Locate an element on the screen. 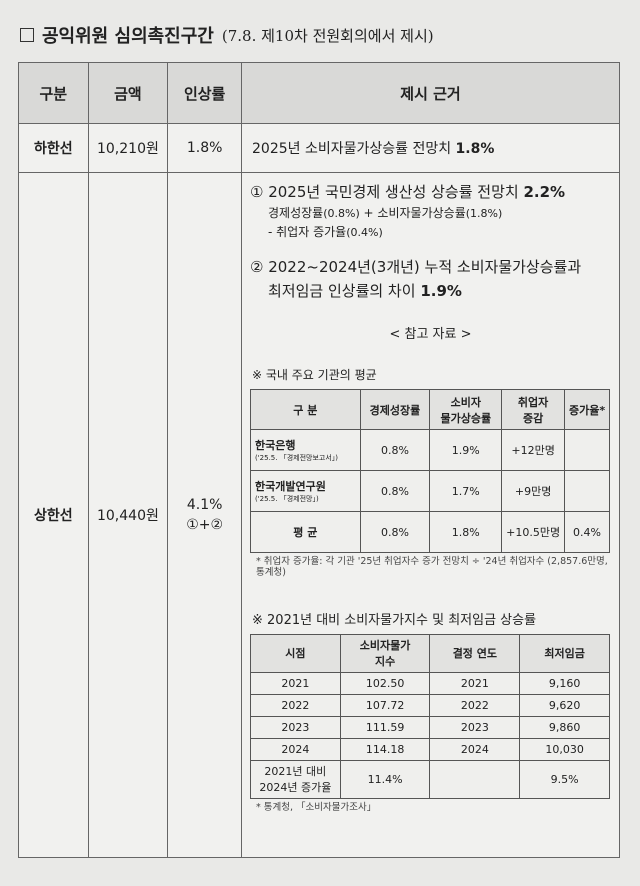 This screenshot has width=640, height=886. table-row: 한국개발연구원 ('25.5. 「경제전망」) 0.8% 1.7% +9만명 is located at coordinates (430, 491).